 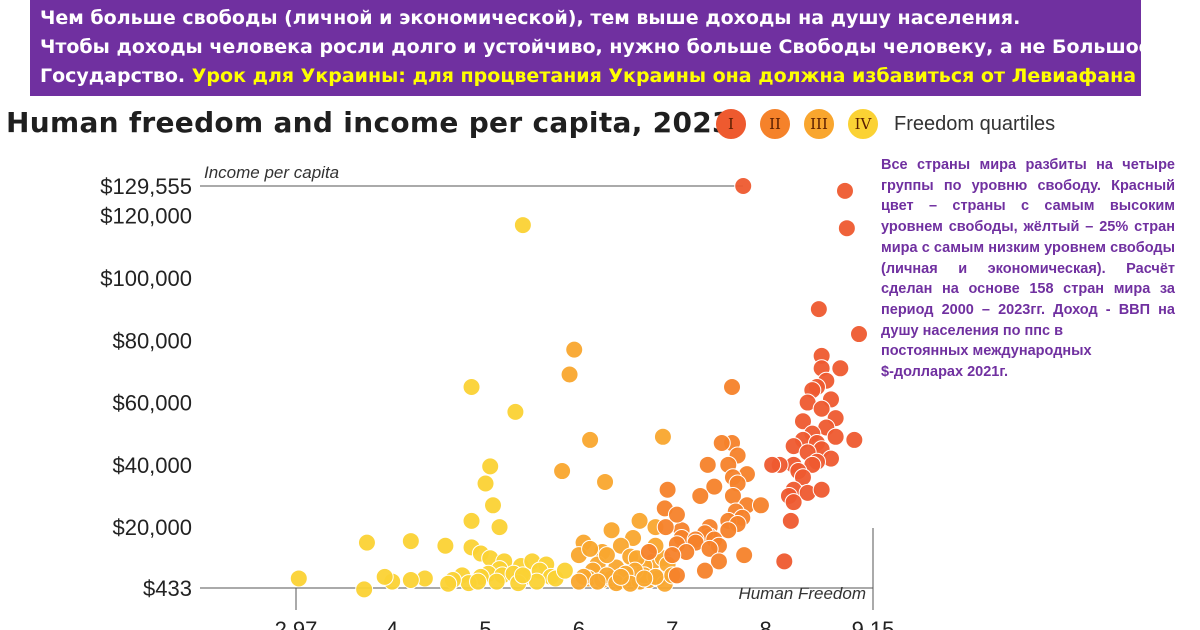 I want to click on x-tick-label: 9.15, so click(x=873, y=623).